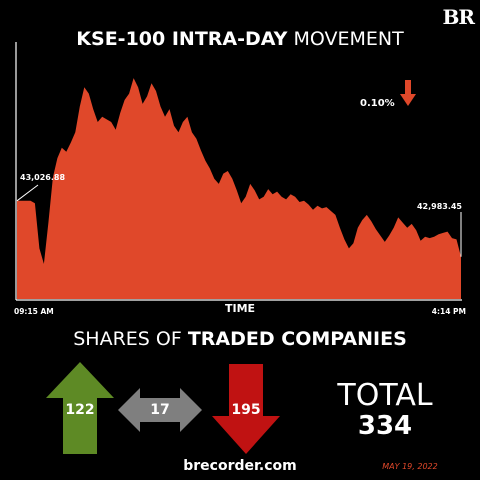 The height and width of the screenshot is (480, 480). Describe the element at coordinates (439, 206) in the screenshot. I see `close-value-label: 42,983.45` at that location.